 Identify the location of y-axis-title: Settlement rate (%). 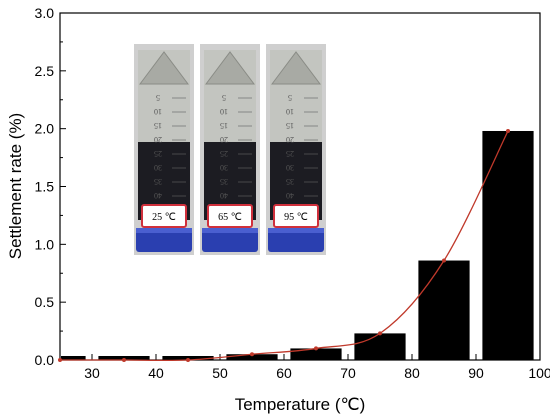
(15, 186).